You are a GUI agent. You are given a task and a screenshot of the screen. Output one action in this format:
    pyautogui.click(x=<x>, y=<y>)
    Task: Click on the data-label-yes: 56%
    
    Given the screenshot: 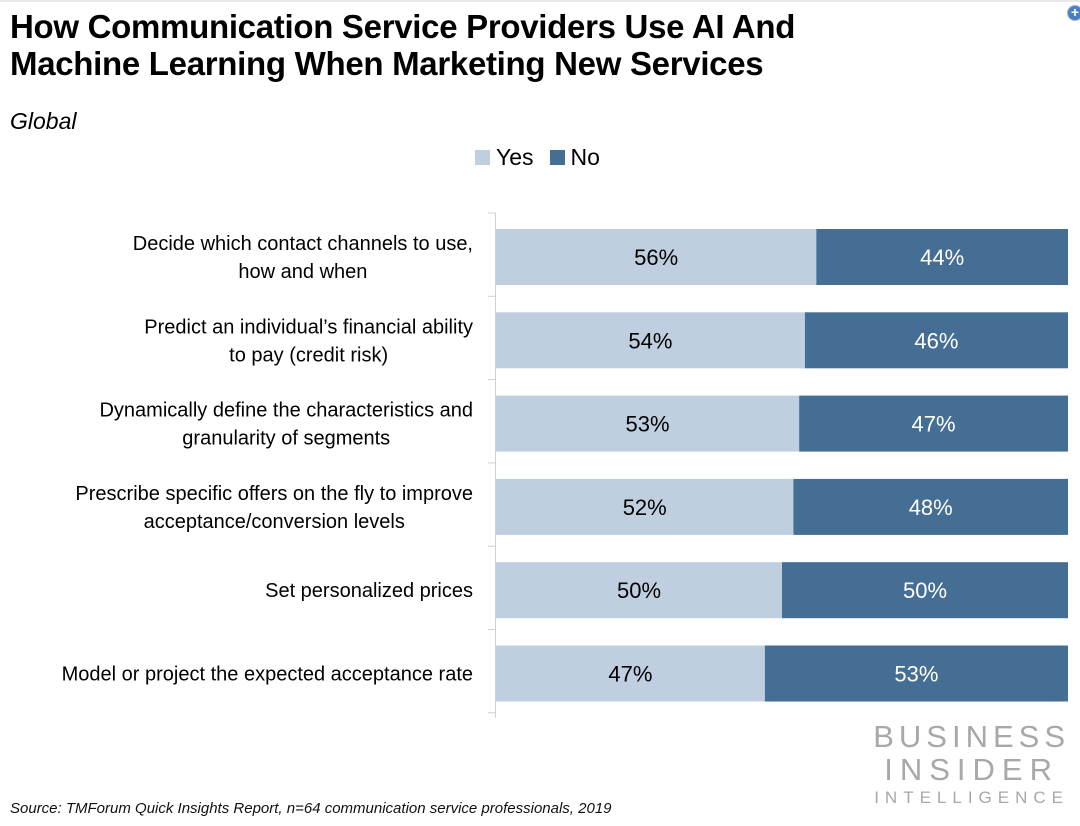 What is the action you would take?
    pyautogui.click(x=656, y=257)
    